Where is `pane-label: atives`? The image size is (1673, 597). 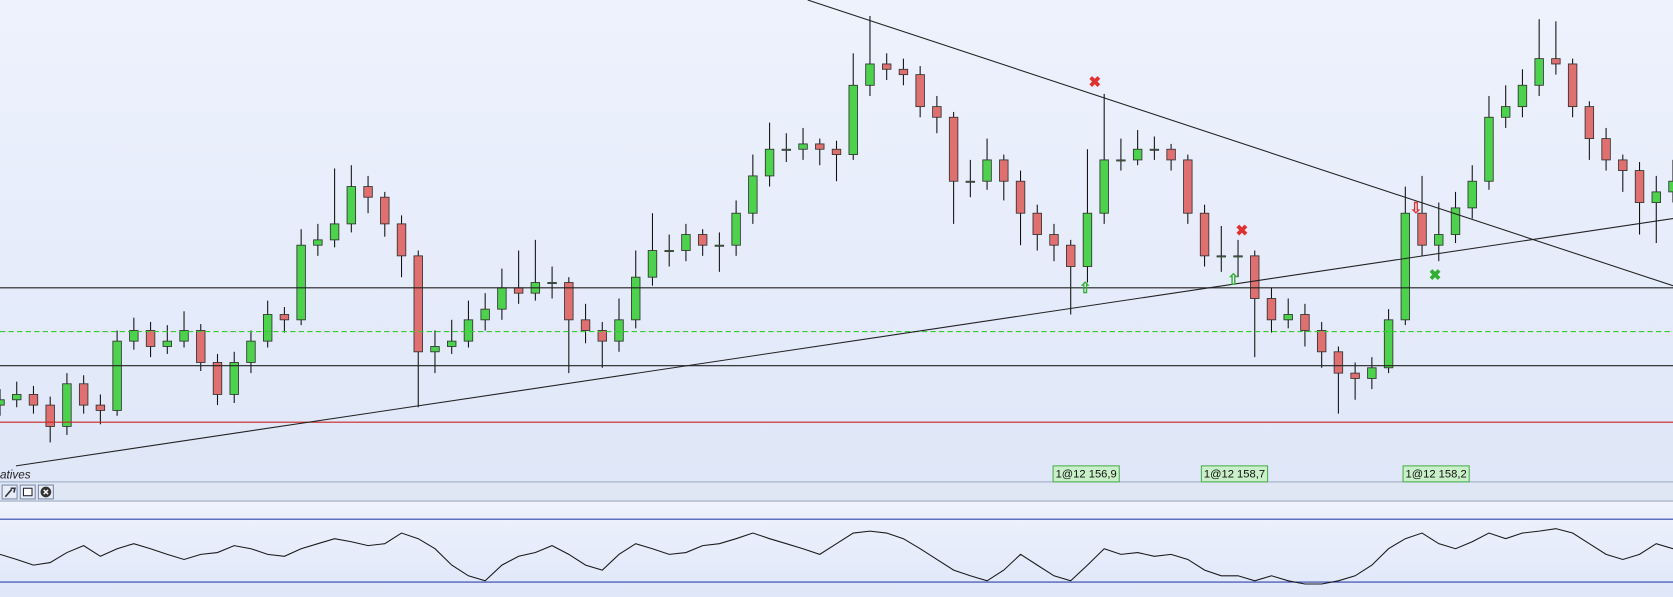 pane-label: atives is located at coordinates (15, 475).